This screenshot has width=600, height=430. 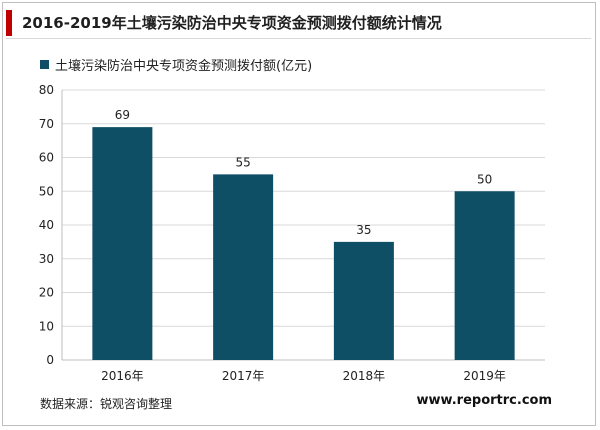 I want to click on legend: 土壤污染防治中央专项资金预测拨付额(亿元), so click(x=176, y=64).